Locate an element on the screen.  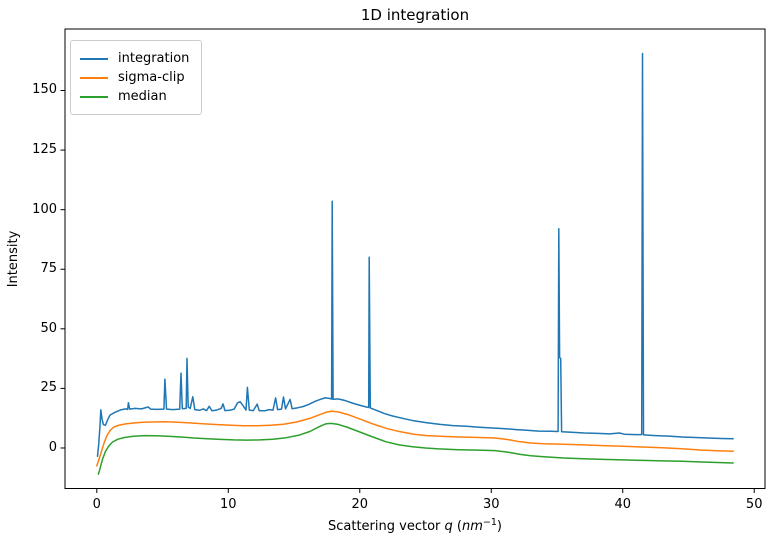
x-axis-label-open-paren: ( is located at coordinates (457, 526).